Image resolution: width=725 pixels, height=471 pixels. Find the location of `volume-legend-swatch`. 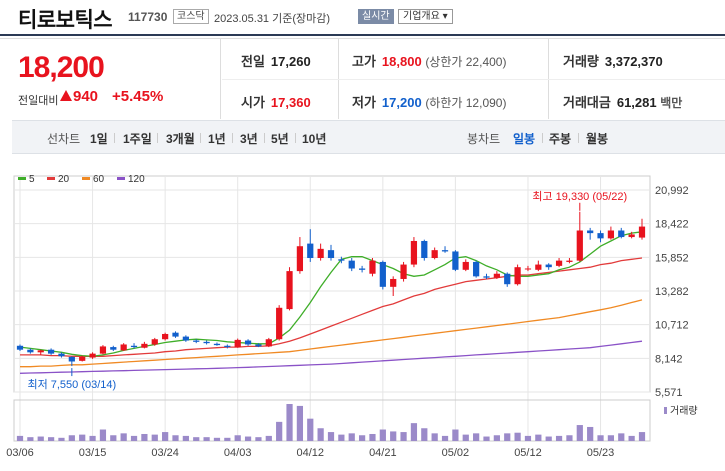

volume-legend-swatch is located at coordinates (665, 410).